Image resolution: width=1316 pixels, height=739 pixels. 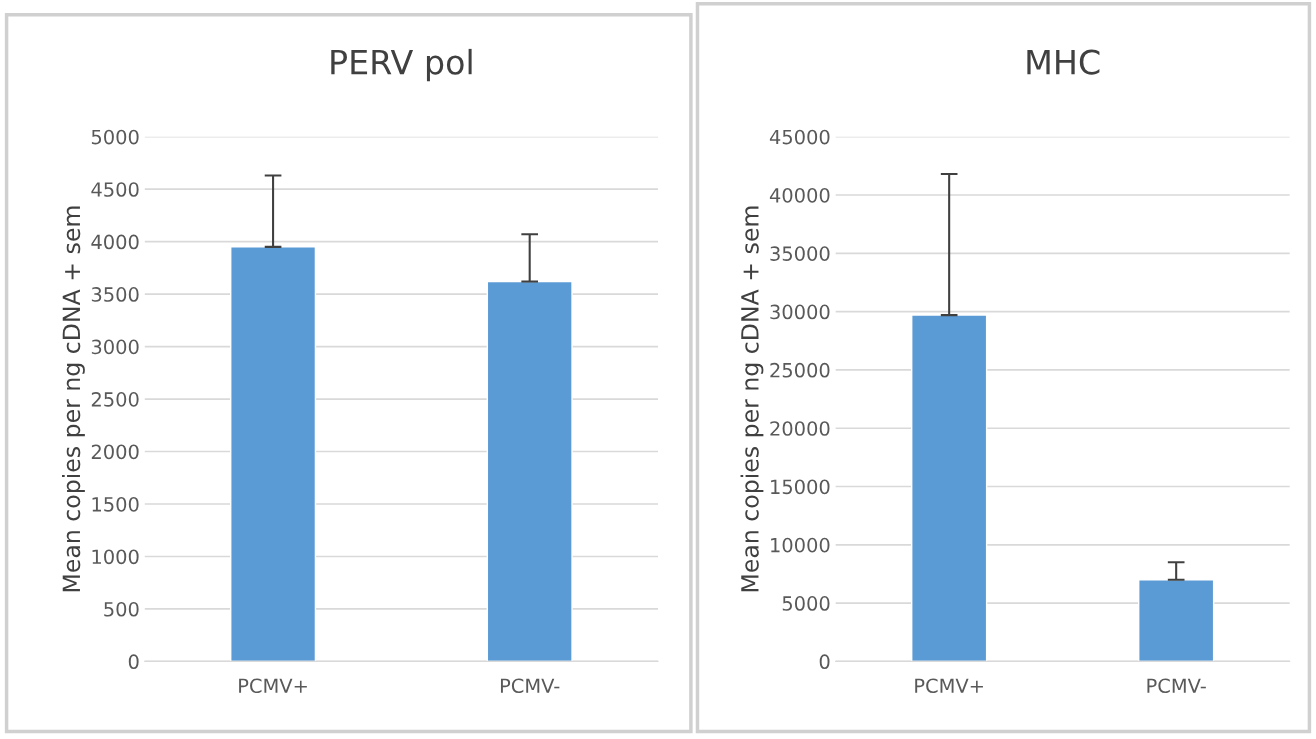 I want to click on y-tick-label: 3000, so click(x=115, y=347).